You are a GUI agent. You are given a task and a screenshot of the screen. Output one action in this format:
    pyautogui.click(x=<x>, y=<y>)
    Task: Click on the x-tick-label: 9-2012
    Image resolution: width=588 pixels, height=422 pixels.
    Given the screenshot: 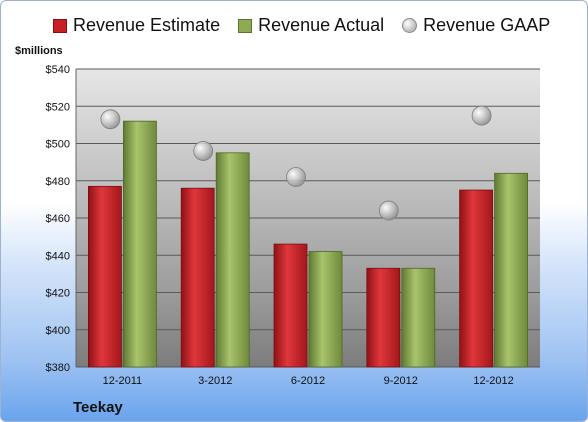 What is the action you would take?
    pyautogui.click(x=401, y=381)
    